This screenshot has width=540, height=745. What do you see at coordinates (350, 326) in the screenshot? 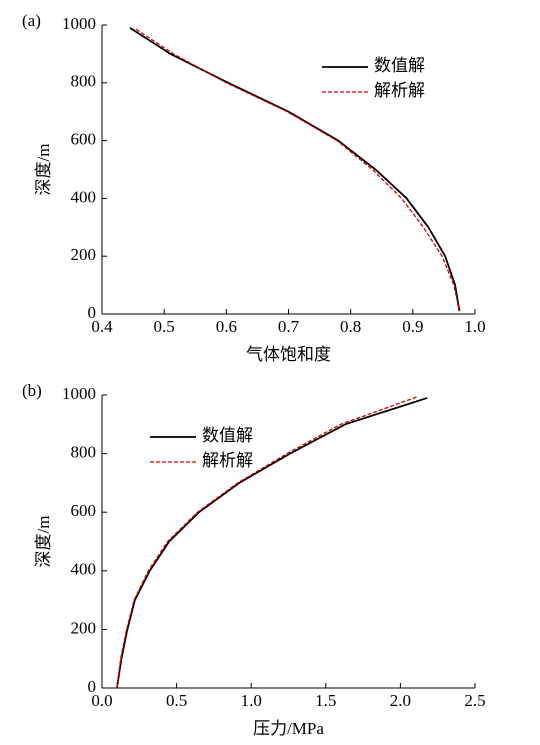
I see `x-tick-label: 0.8` at bounding box center [350, 326].